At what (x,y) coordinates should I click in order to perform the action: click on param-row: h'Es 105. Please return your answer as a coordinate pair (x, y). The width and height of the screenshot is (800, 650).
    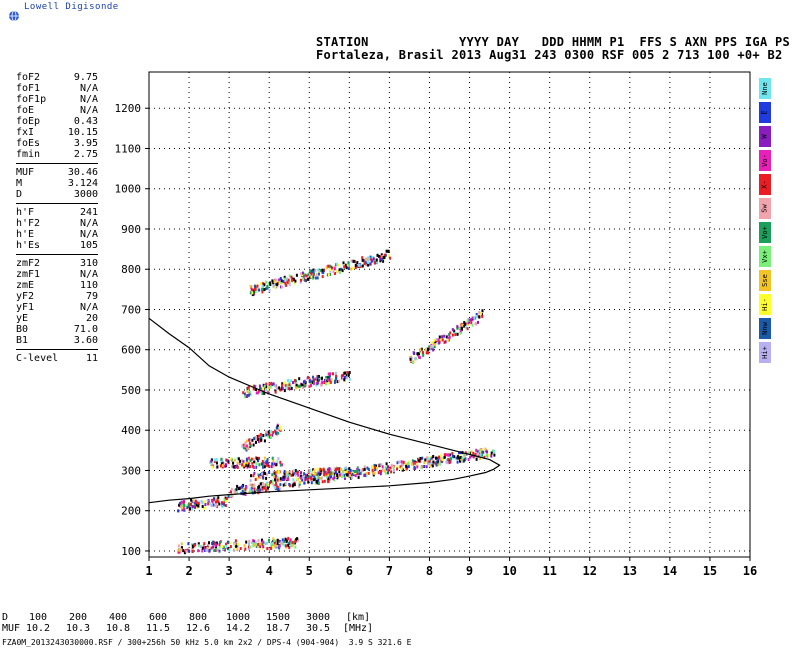
    Looking at the image, I should click on (57, 245).